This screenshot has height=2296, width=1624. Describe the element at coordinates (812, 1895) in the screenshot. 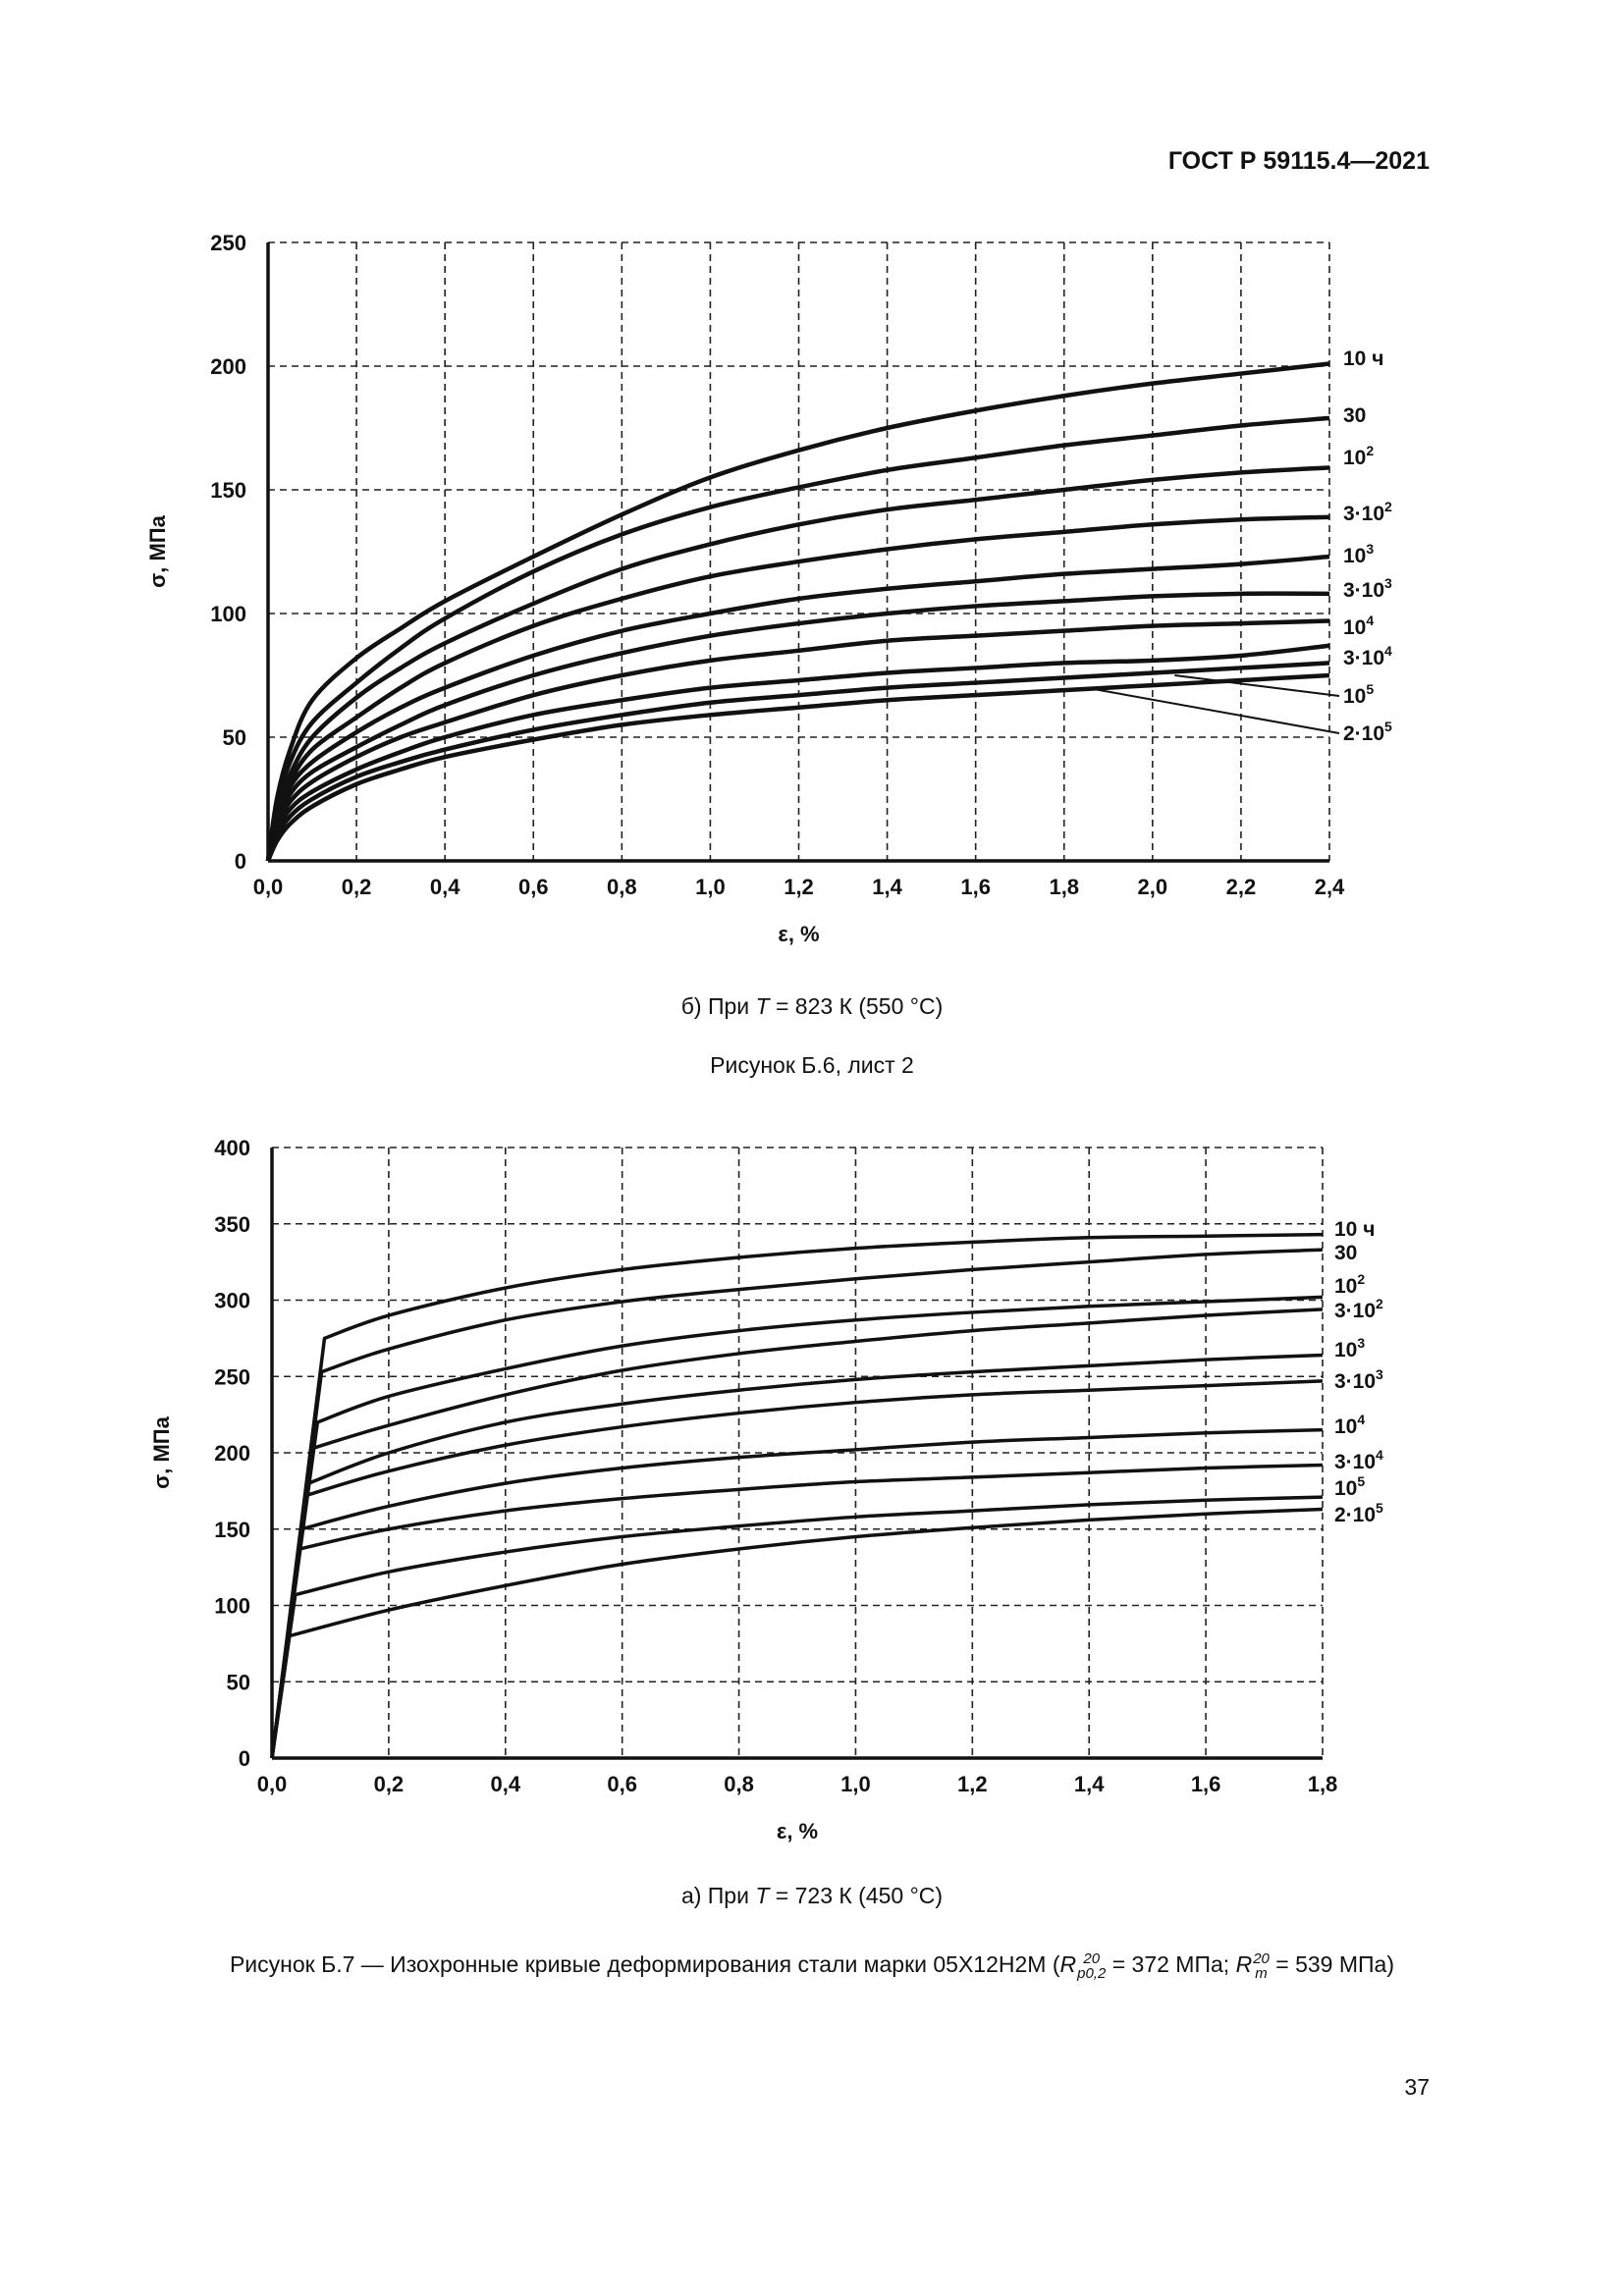

I see `subcaption-723k: а) При T = 723 К (450 °С)` at that location.